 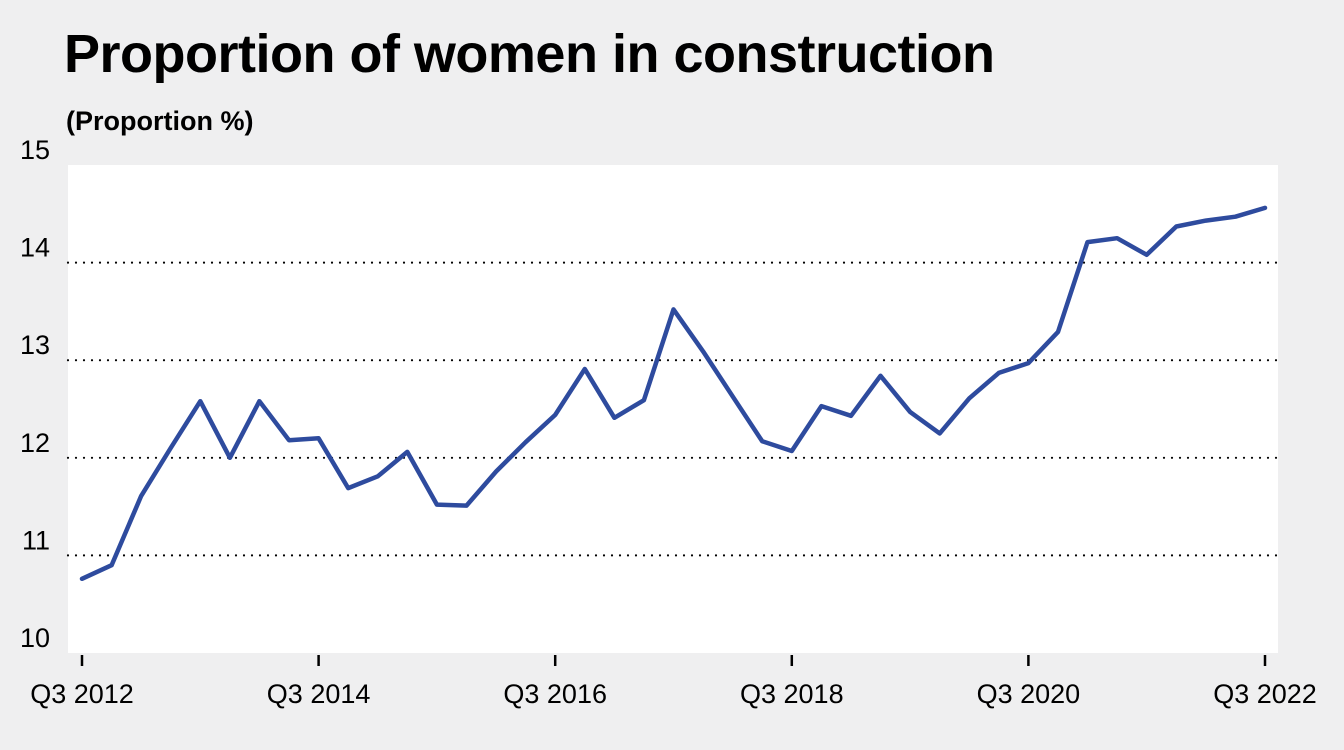 I want to click on x-tick-label: Q3 2018, so click(x=792, y=694).